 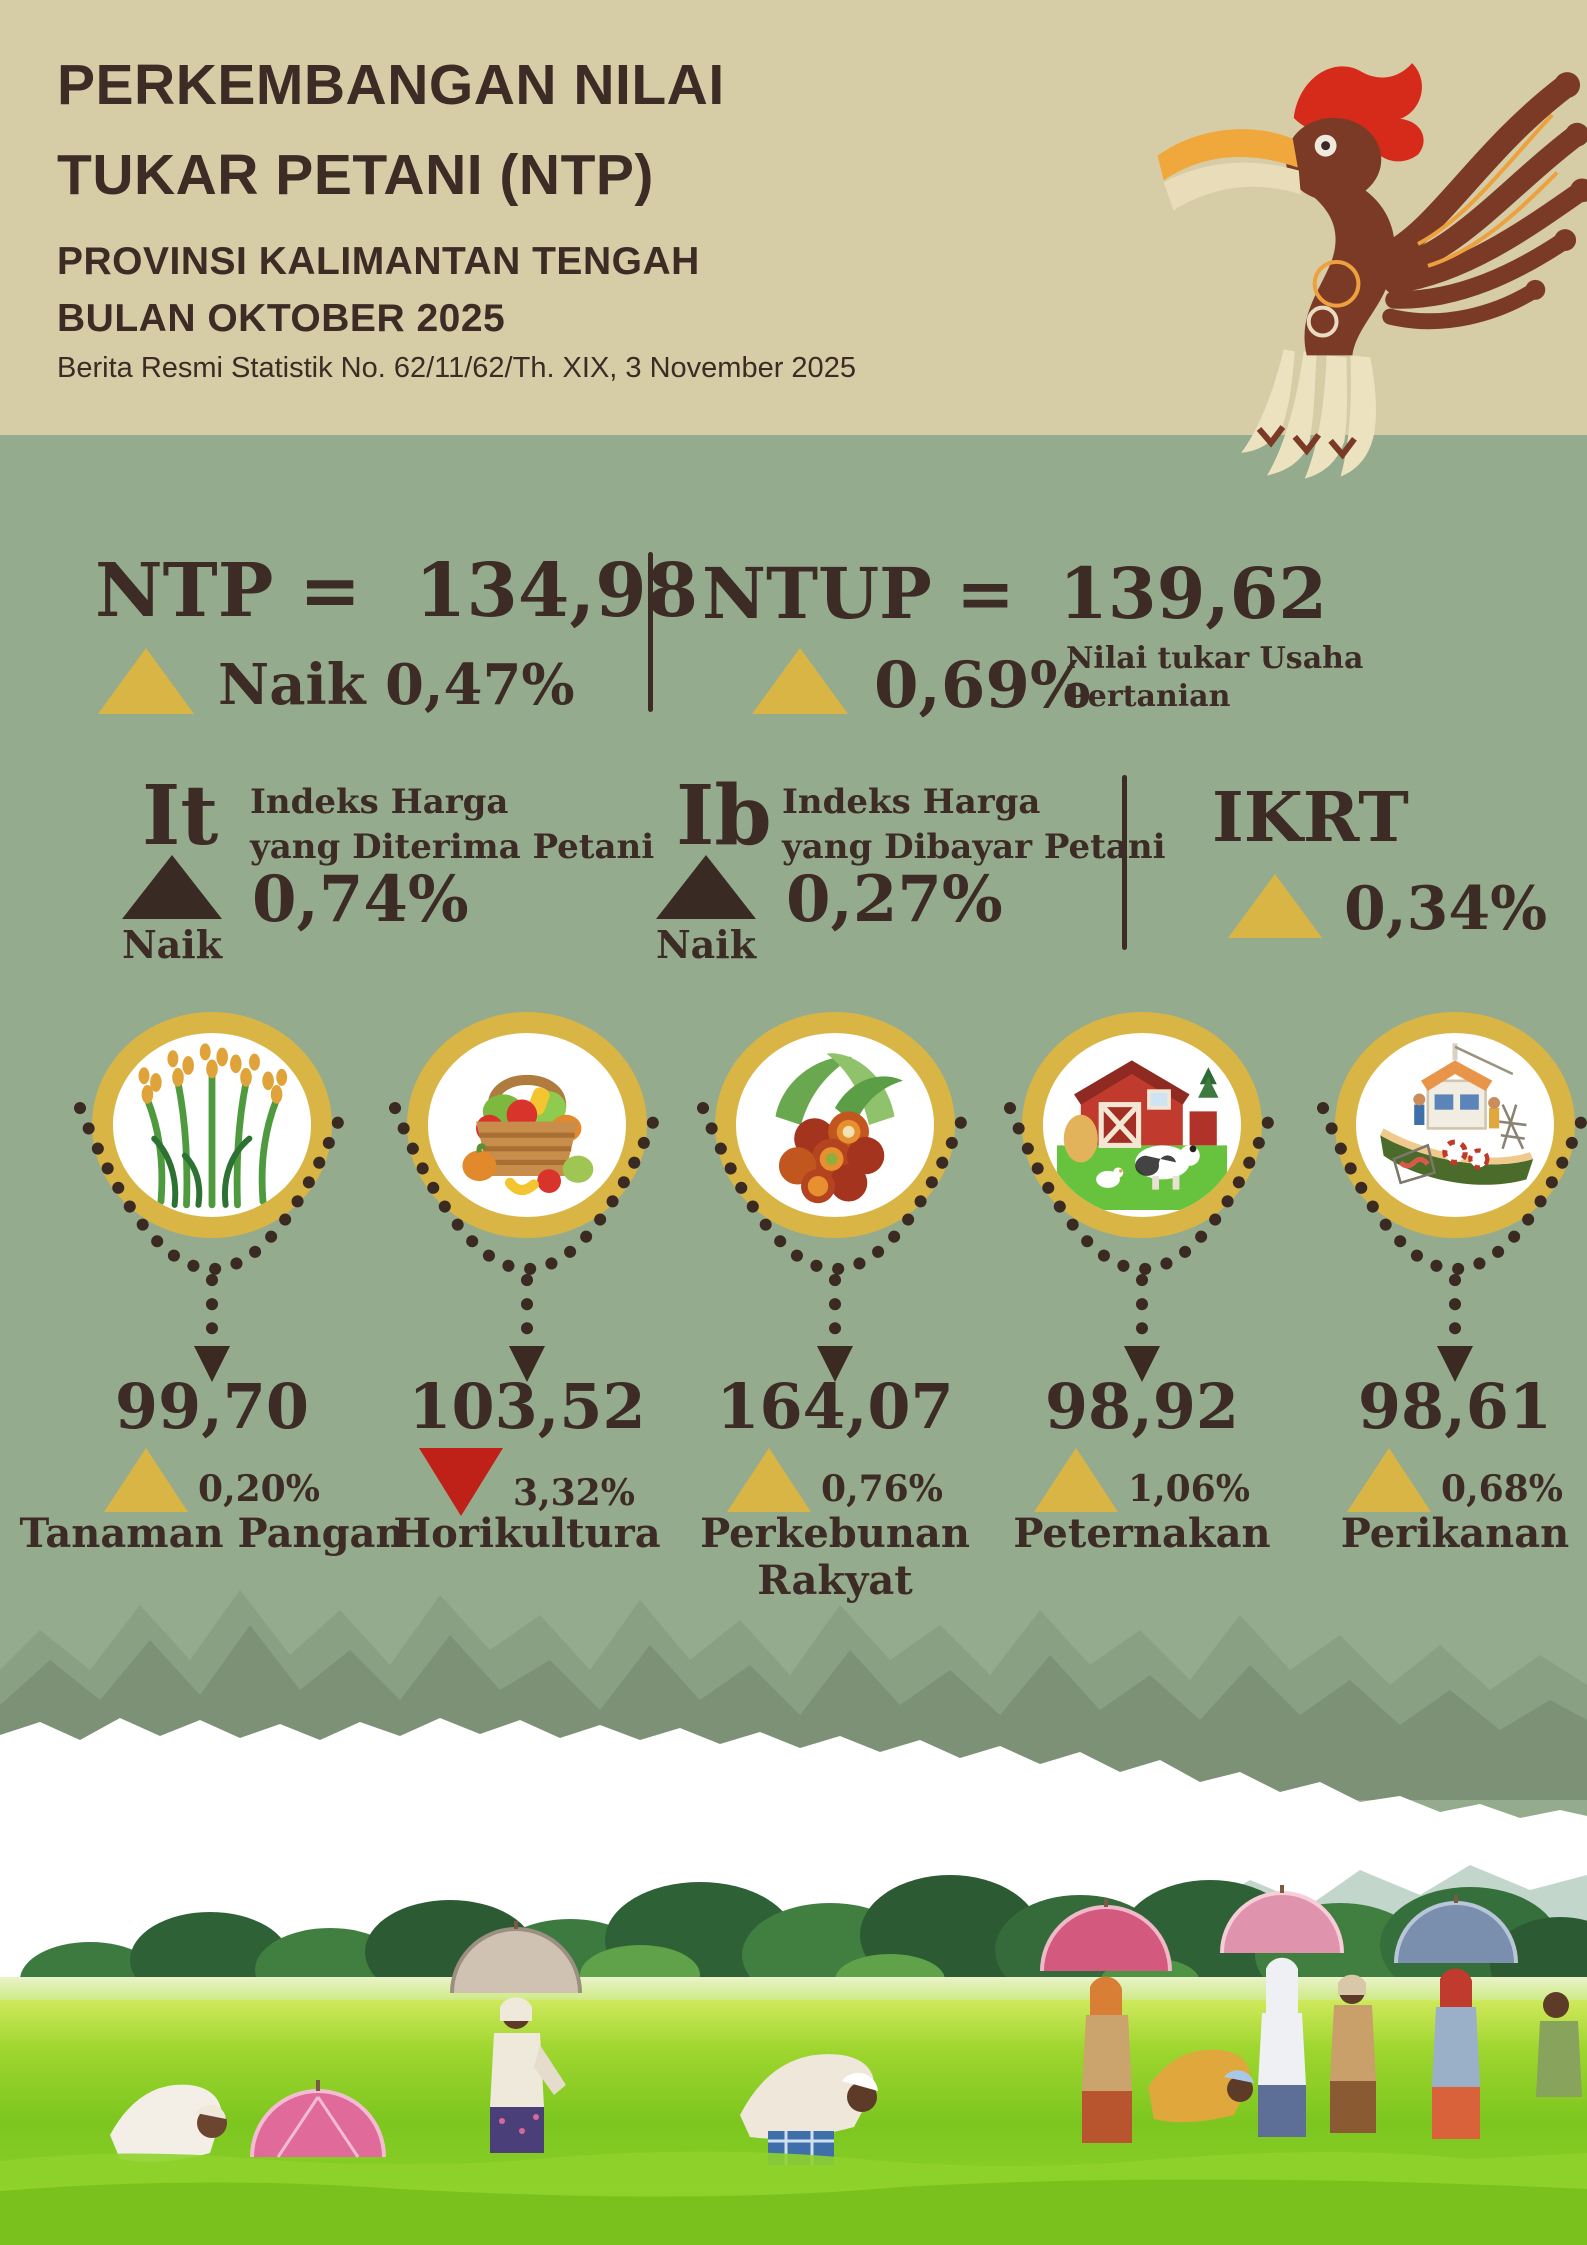 What do you see at coordinates (1457, 1114) in the screenshot?
I see `fishing-boat-icon` at bounding box center [1457, 1114].